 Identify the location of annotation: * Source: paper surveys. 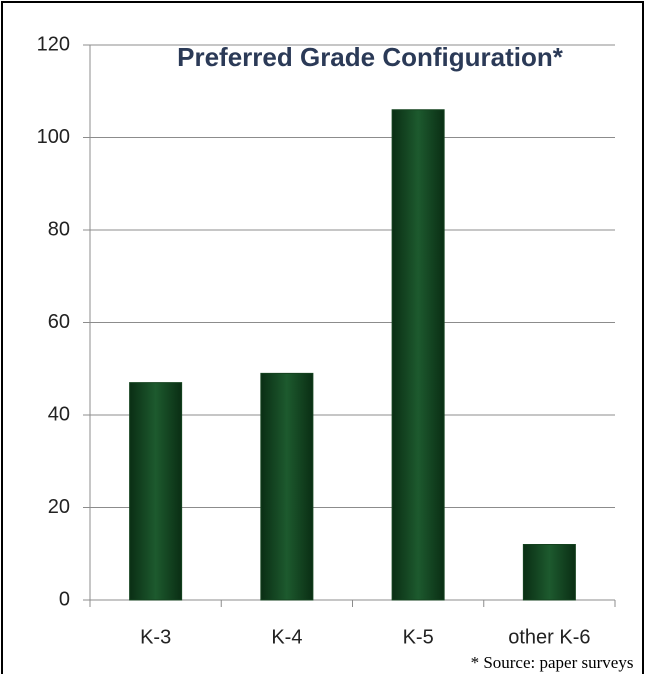
(552, 662).